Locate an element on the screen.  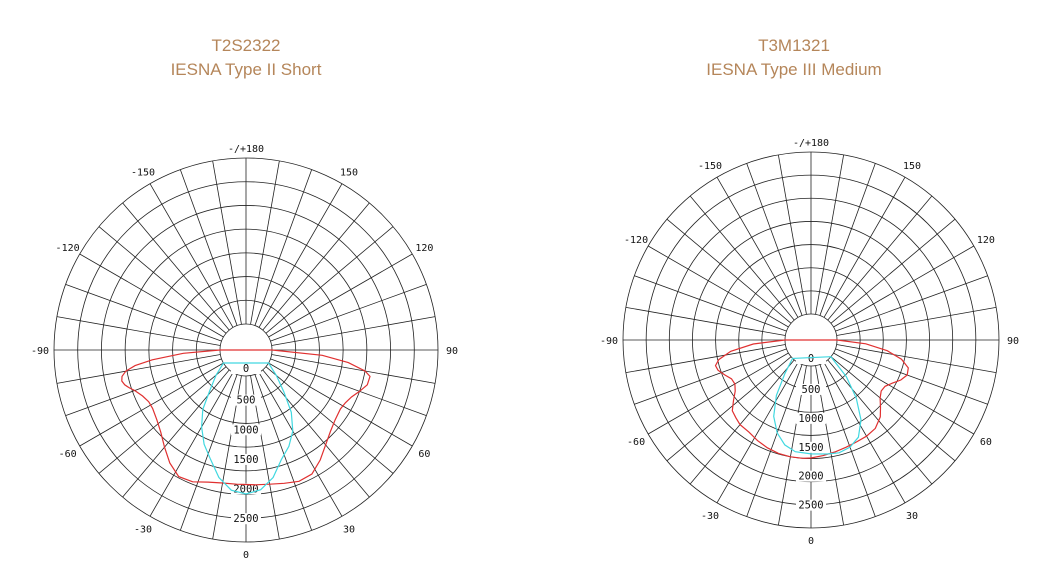
angle-tick-label: 90 is located at coordinates (452, 351).